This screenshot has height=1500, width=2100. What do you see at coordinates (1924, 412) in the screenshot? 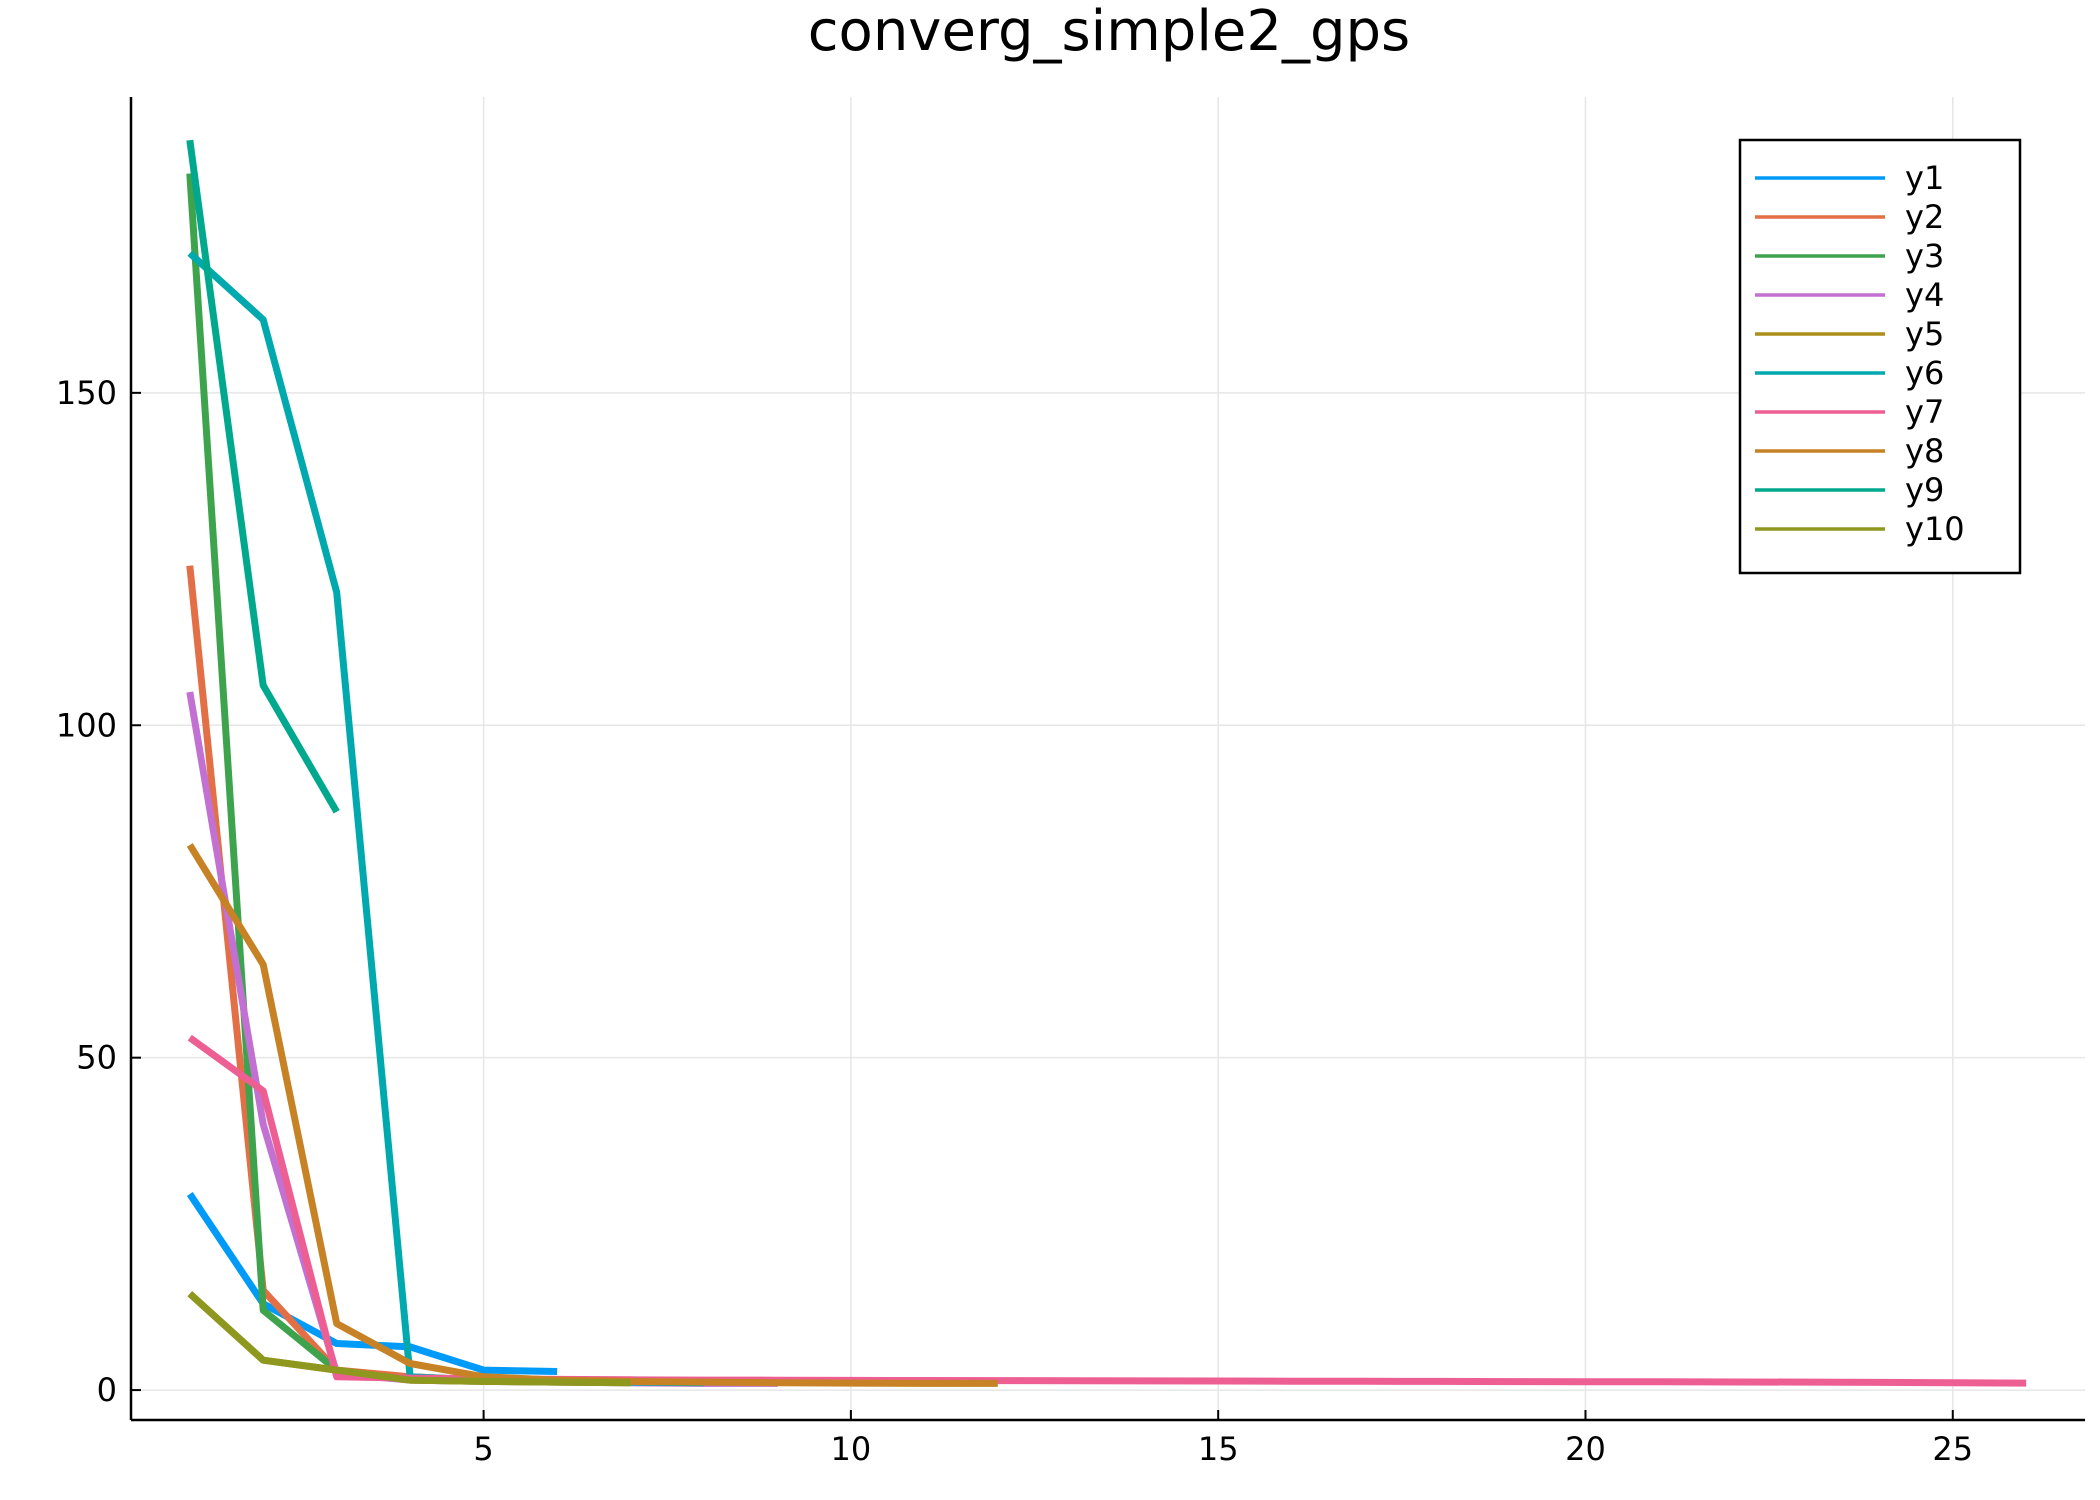
I see `legend-label-y7: y7` at bounding box center [1924, 412].